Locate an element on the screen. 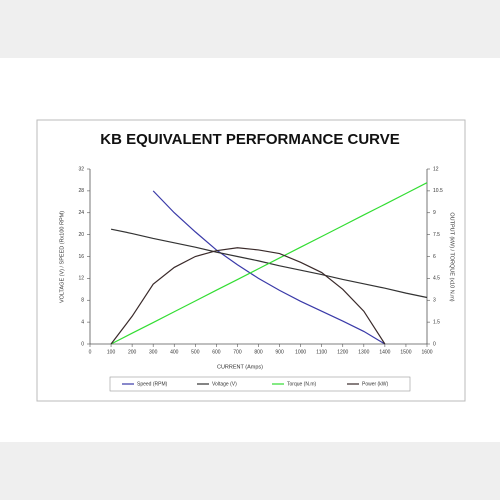 Image resolution: width=500 pixels, height=500 pixels. x-tick-label: 200 is located at coordinates (132, 352).